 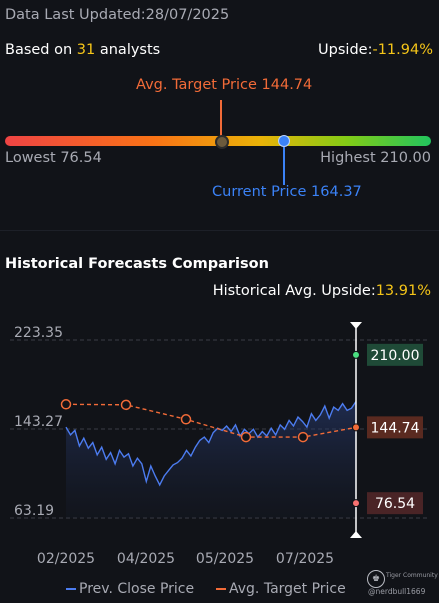 What do you see at coordinates (294, 291) in the screenshot?
I see `historical-upside-label: Historical Avg. Upside:` at bounding box center [294, 291].